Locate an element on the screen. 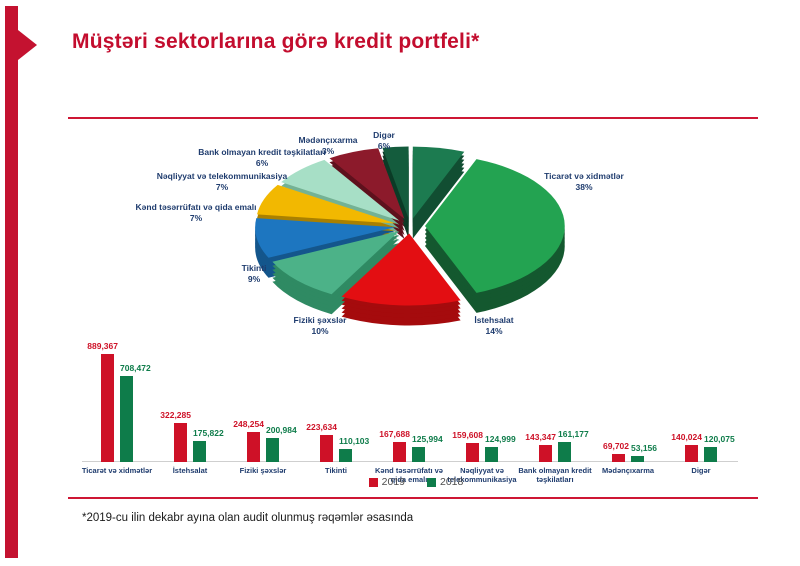 The height and width of the screenshot is (566, 800). top-divider is located at coordinates (413, 118).